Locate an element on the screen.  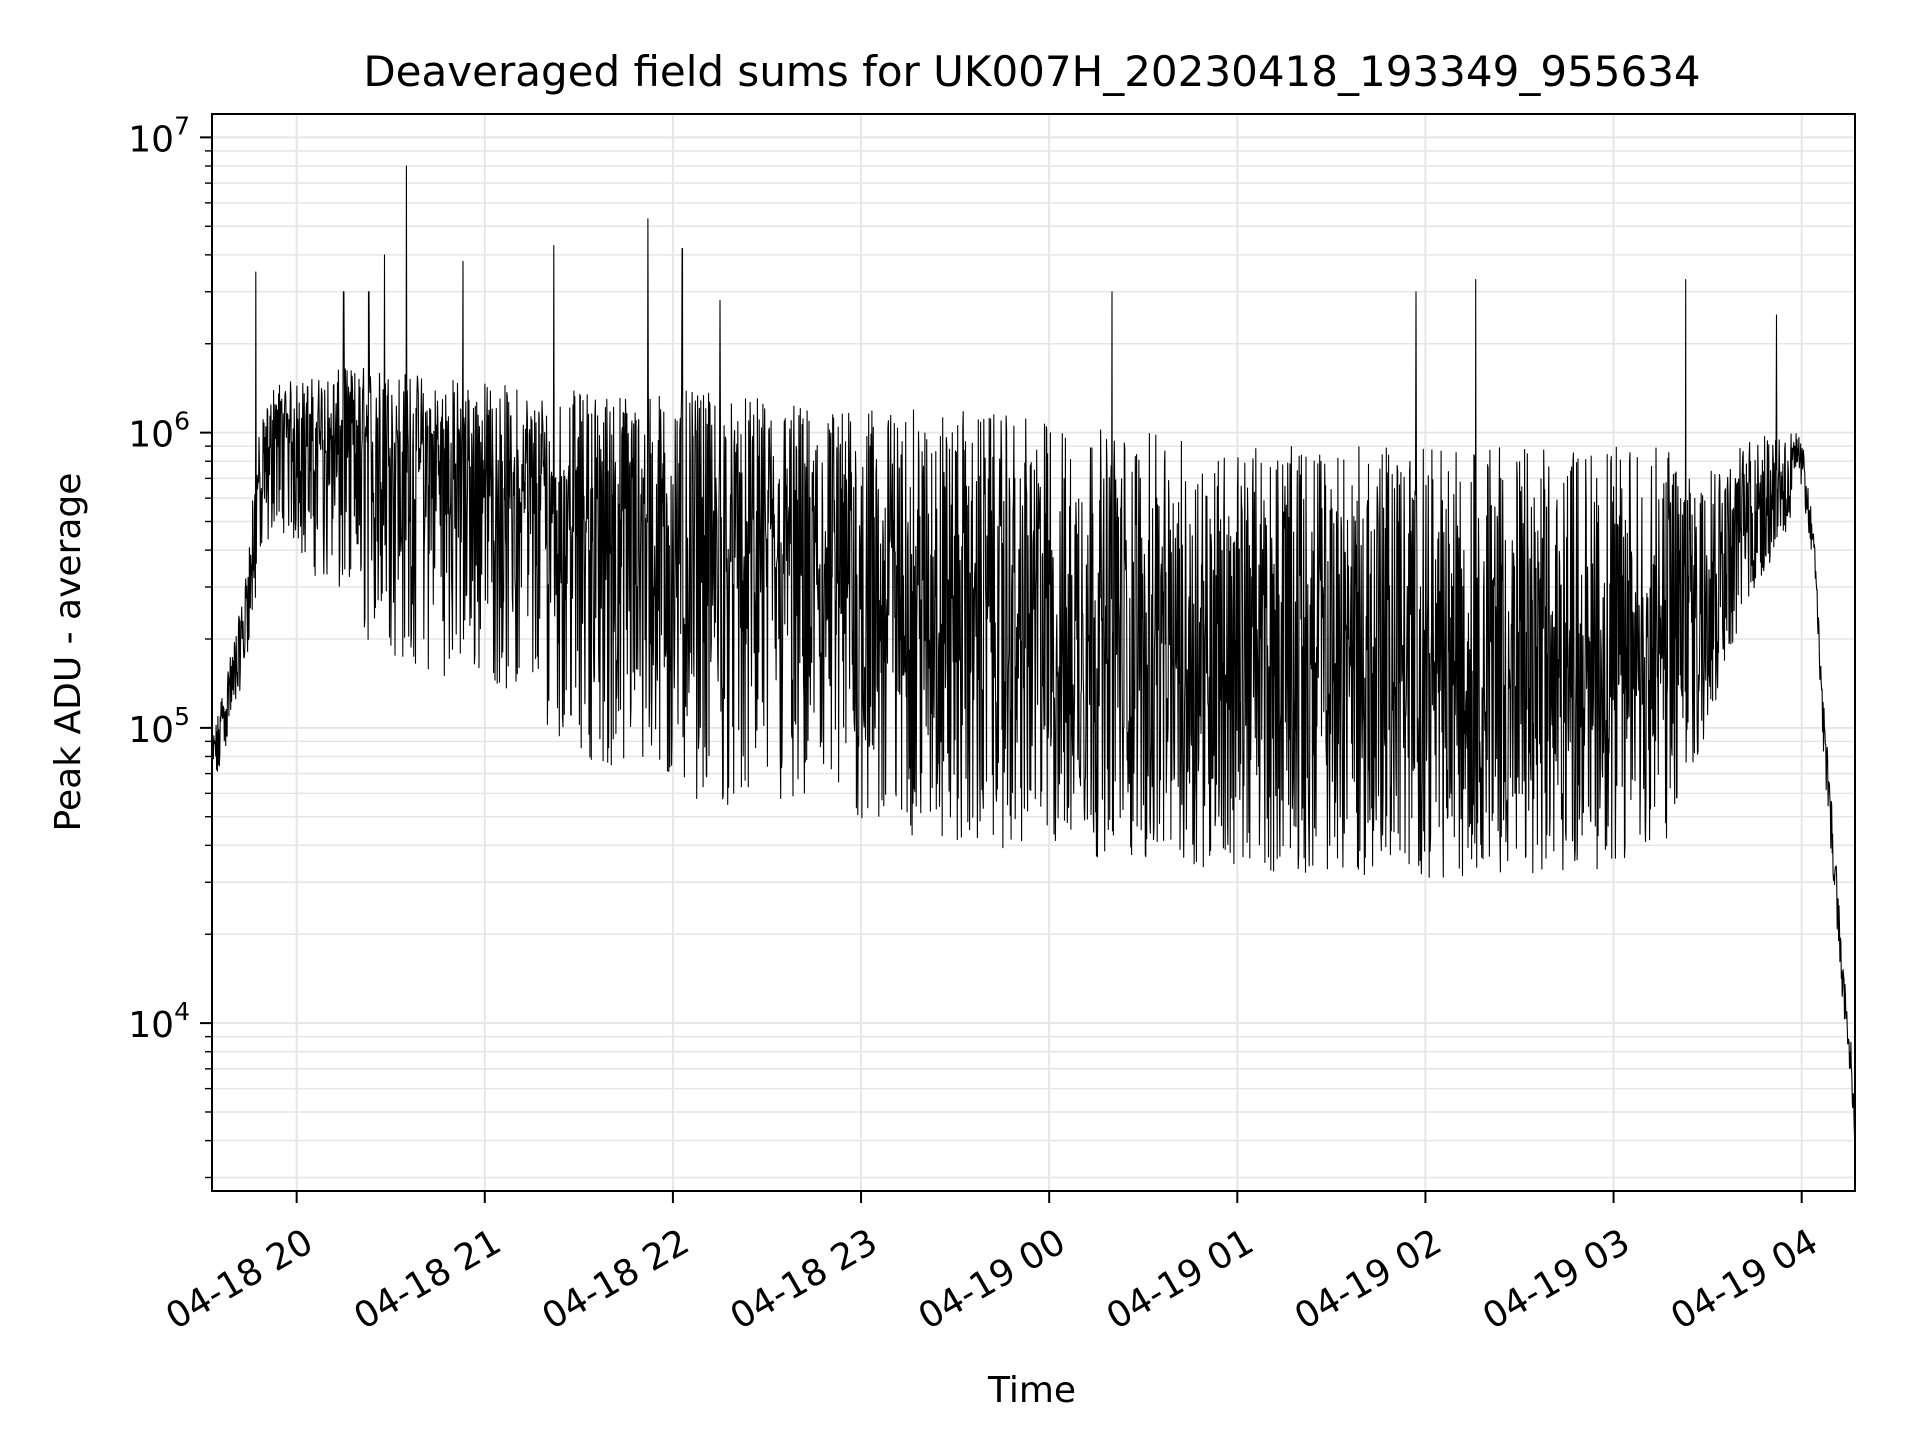
y-tick-exponent: 5 is located at coordinates (182, 716).